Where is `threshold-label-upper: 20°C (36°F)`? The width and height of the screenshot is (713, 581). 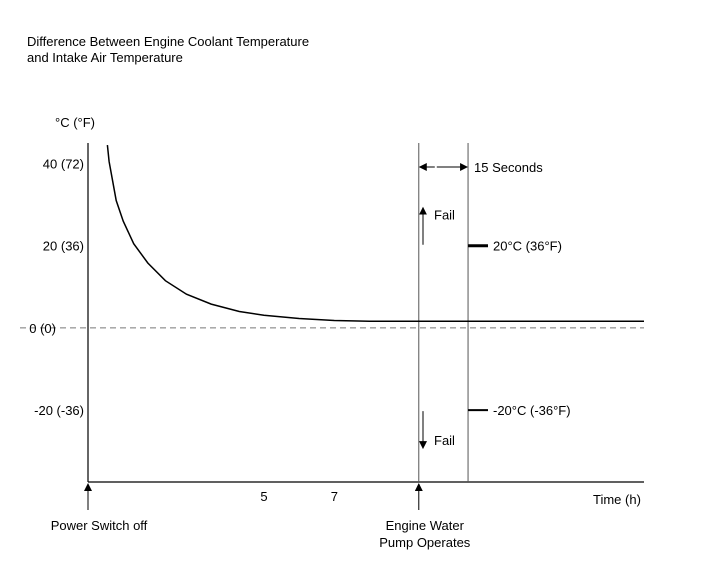
threshold-label-upper: 20°C (36°F) is located at coordinates (527, 246).